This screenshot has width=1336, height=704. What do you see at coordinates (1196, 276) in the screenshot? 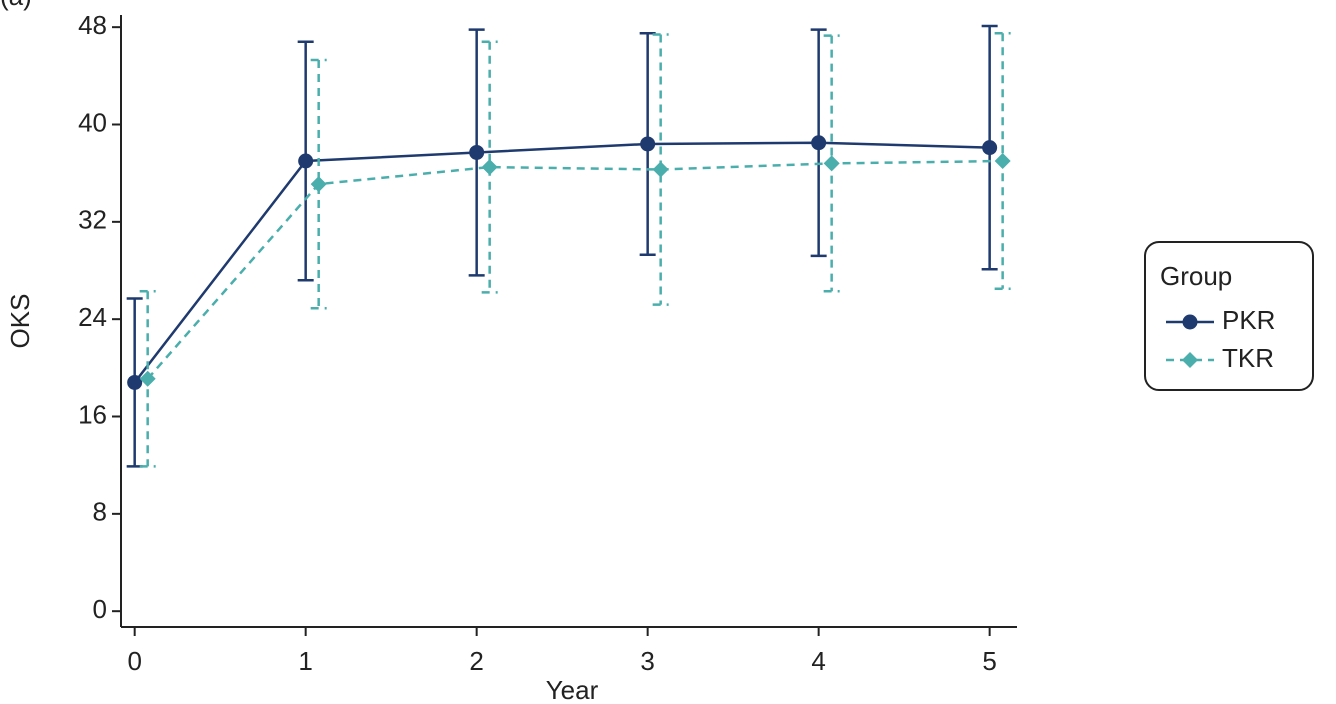
I see `legend-title: Group` at bounding box center [1196, 276].